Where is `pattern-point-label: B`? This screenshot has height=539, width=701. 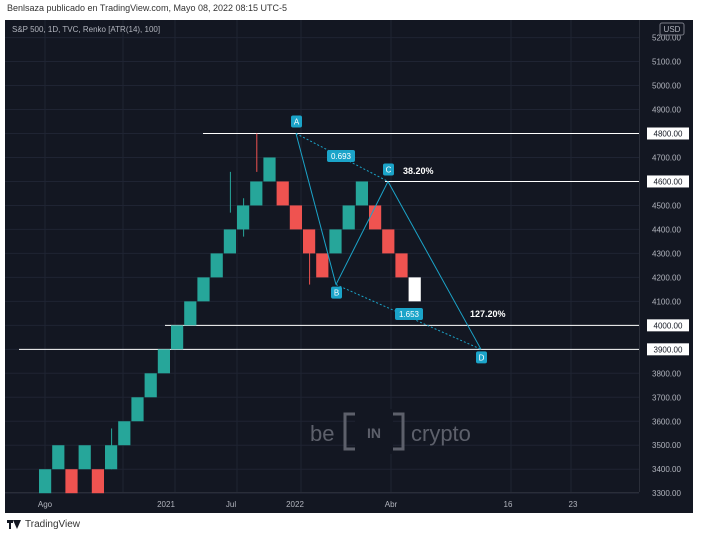 pattern-point-label: B is located at coordinates (336, 293).